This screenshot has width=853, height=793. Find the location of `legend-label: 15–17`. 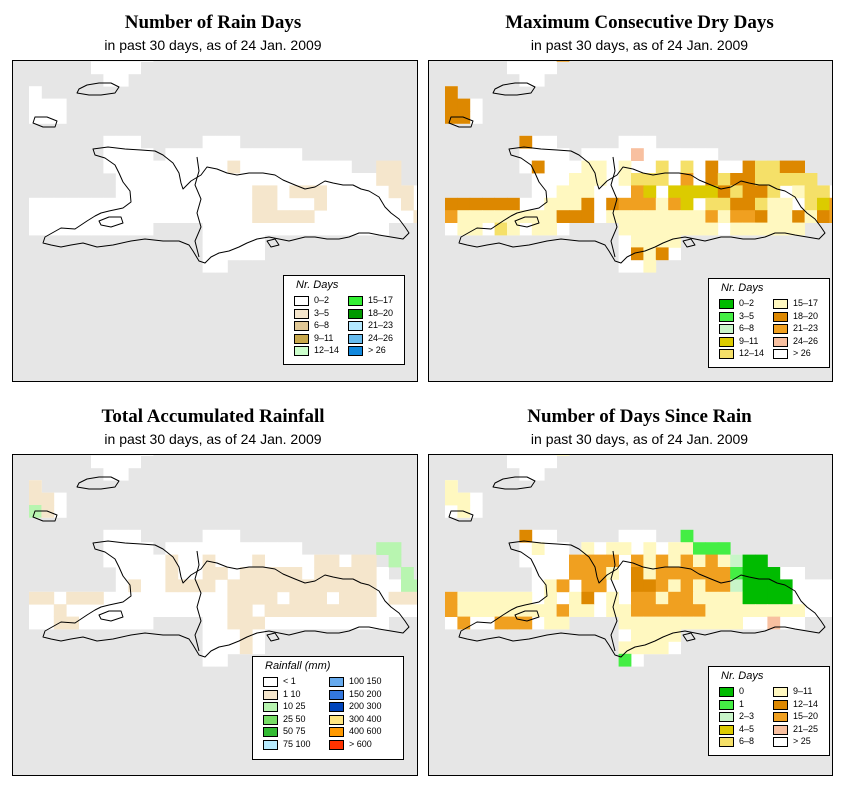

legend-label: 15–17 is located at coordinates (806, 303).